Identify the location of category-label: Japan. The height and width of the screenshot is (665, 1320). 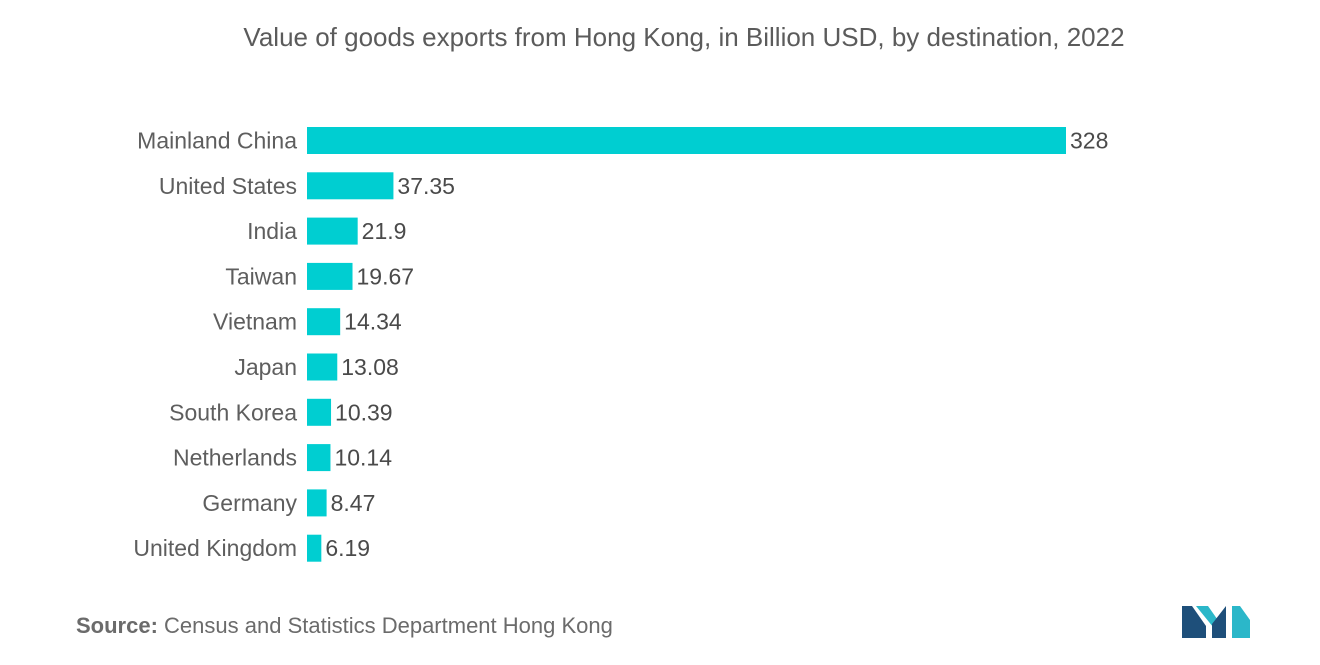
(265, 367).